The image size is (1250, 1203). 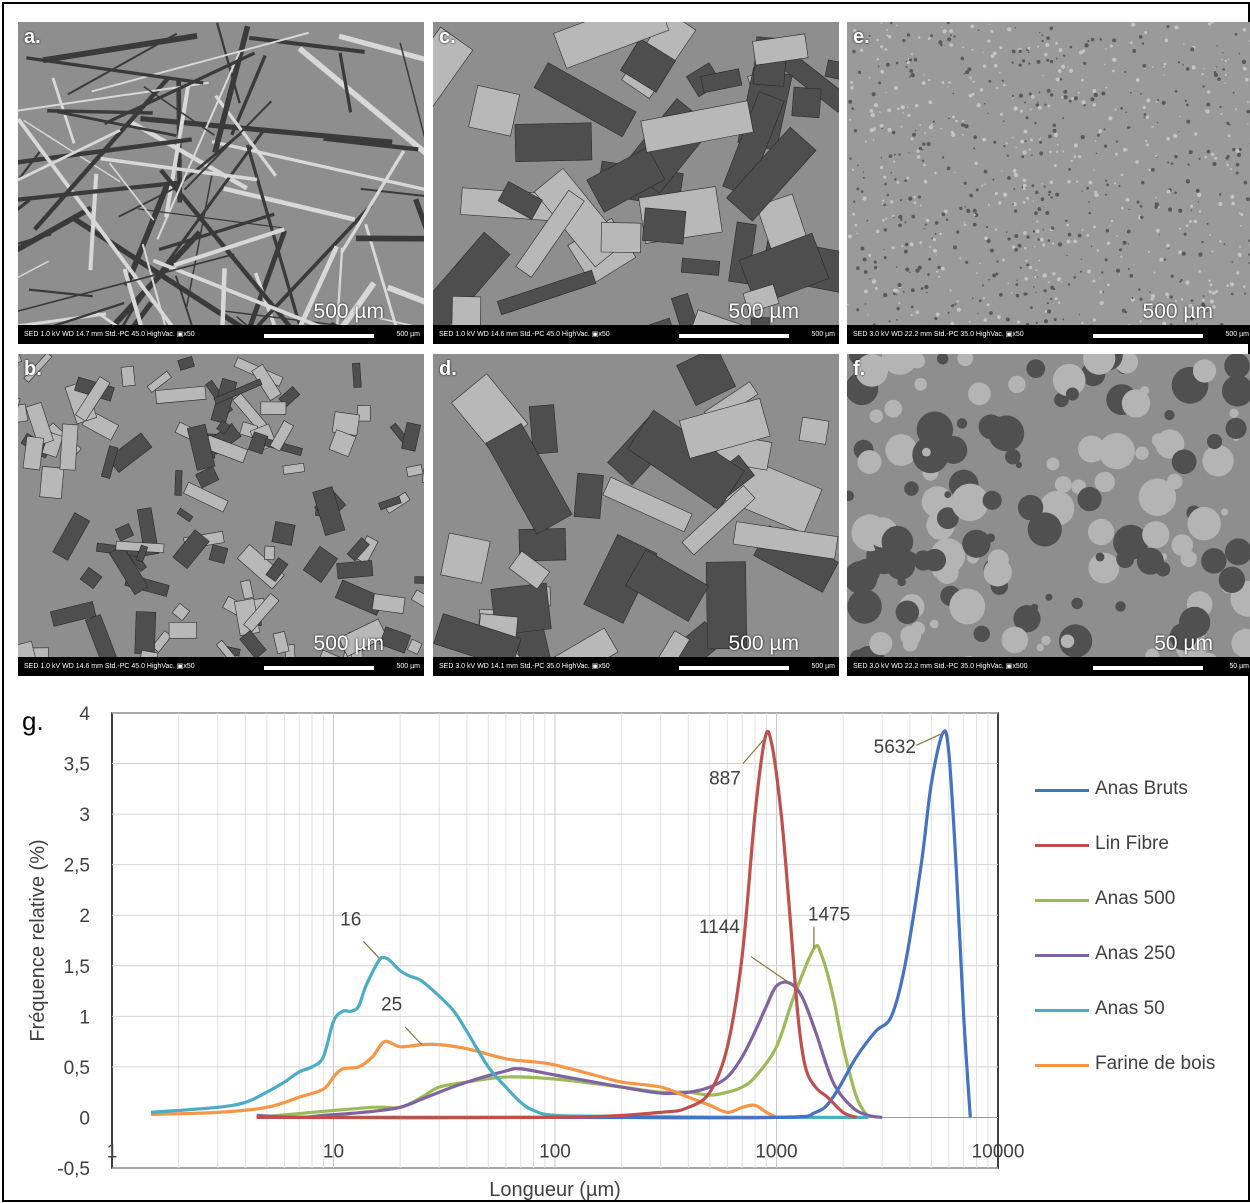 What do you see at coordinates (464, 1079) in the screenshot?
I see `series-line-farine-de-bois` at bounding box center [464, 1079].